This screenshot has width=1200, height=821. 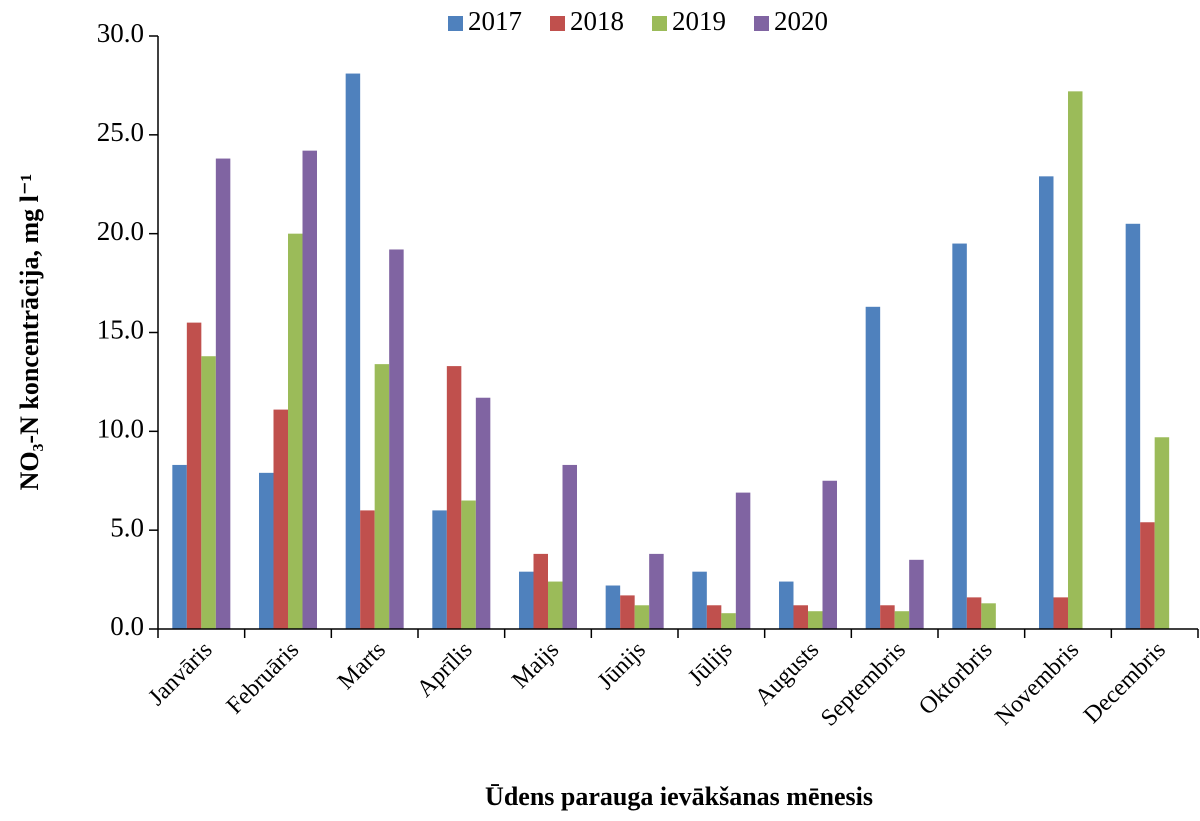 I want to click on y-tick-label: 15.0, so click(x=120, y=330).